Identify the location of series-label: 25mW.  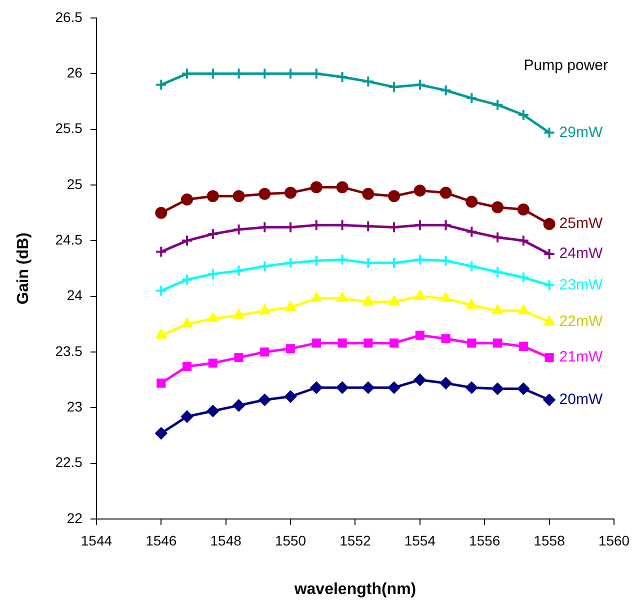
(581, 223).